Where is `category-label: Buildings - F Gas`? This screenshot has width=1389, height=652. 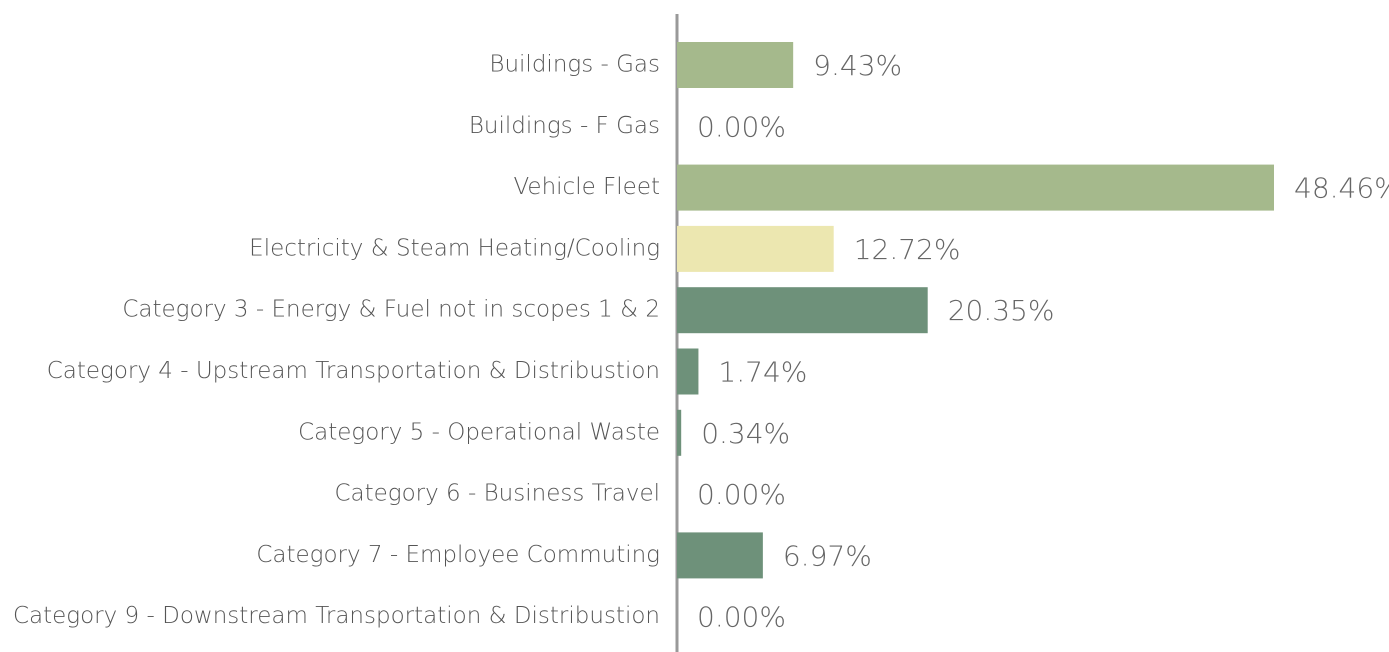 category-label: Buildings - F Gas is located at coordinates (564, 126).